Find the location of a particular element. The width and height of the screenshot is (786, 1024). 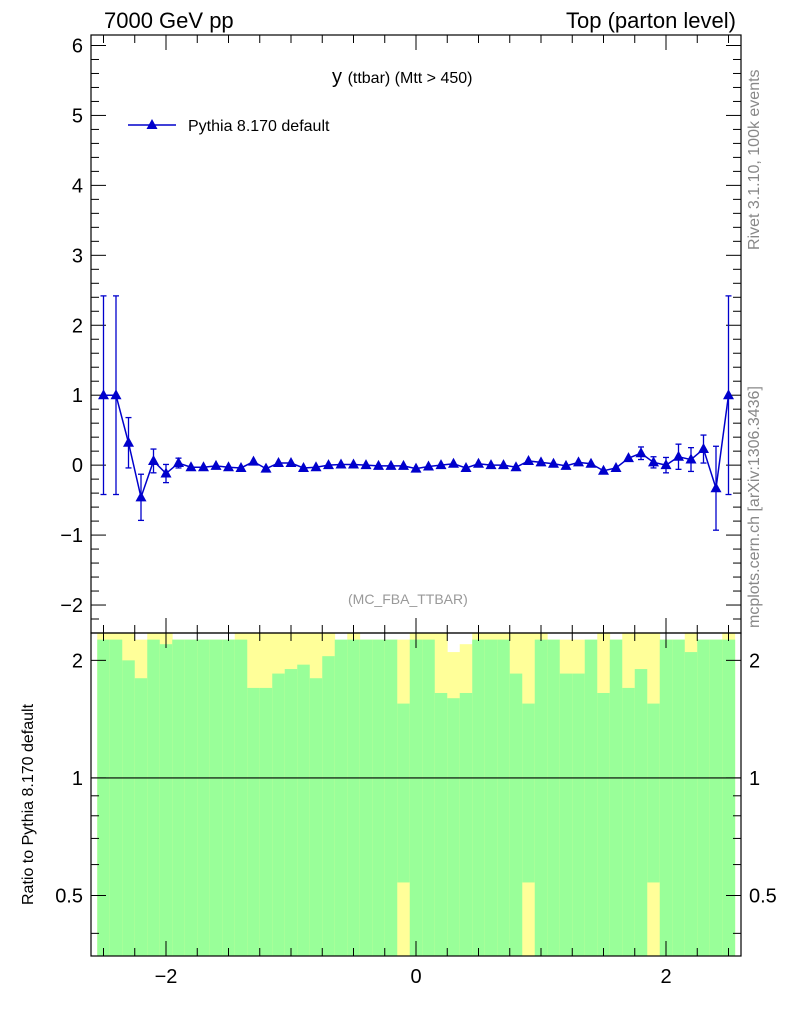

ratio-y-tick-label: 2 is located at coordinates (77, 661).